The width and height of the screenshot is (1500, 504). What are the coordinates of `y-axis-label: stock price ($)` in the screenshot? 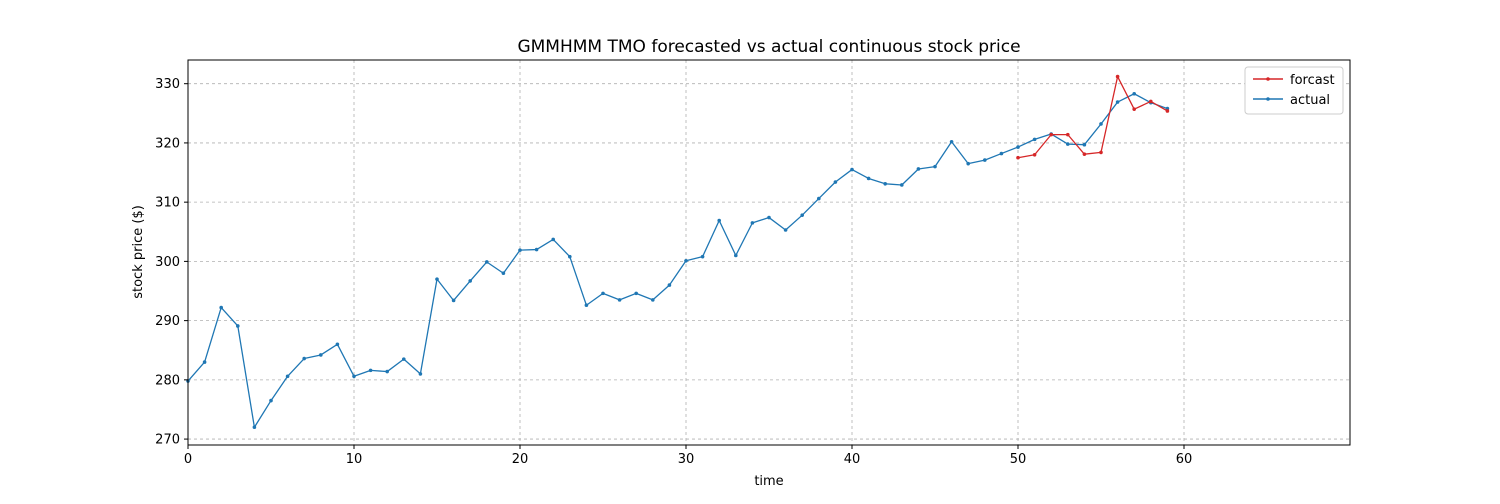 It's located at (138, 252).